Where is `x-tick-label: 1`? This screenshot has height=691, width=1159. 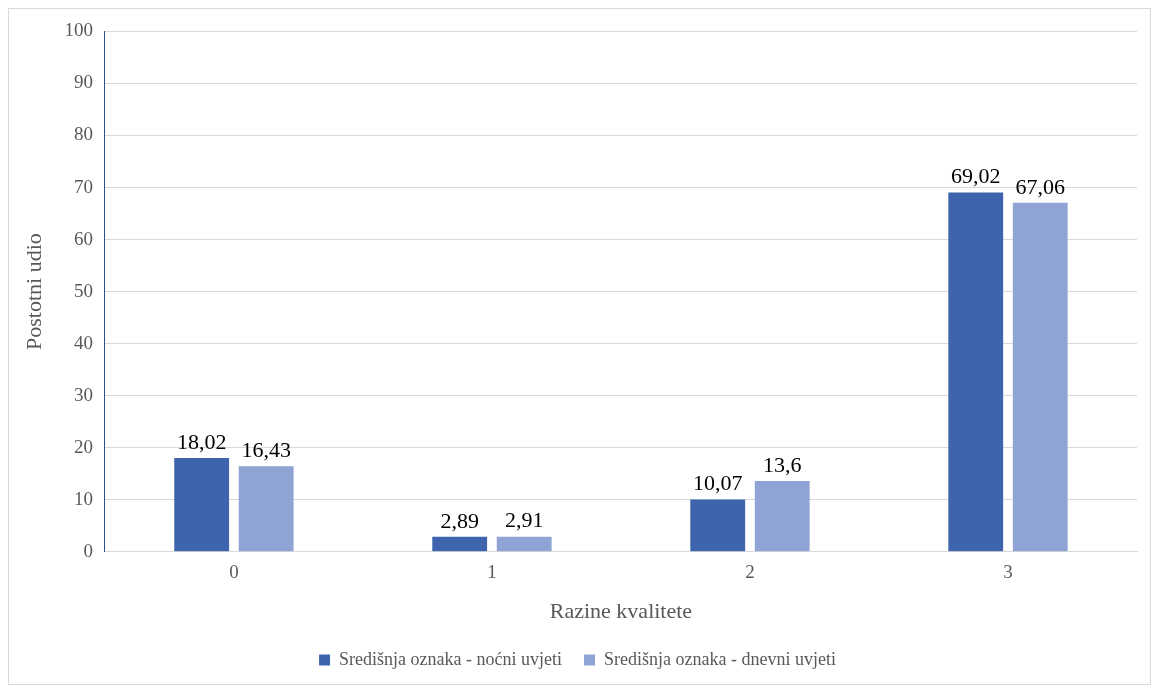
x-tick-label: 1 is located at coordinates (492, 572).